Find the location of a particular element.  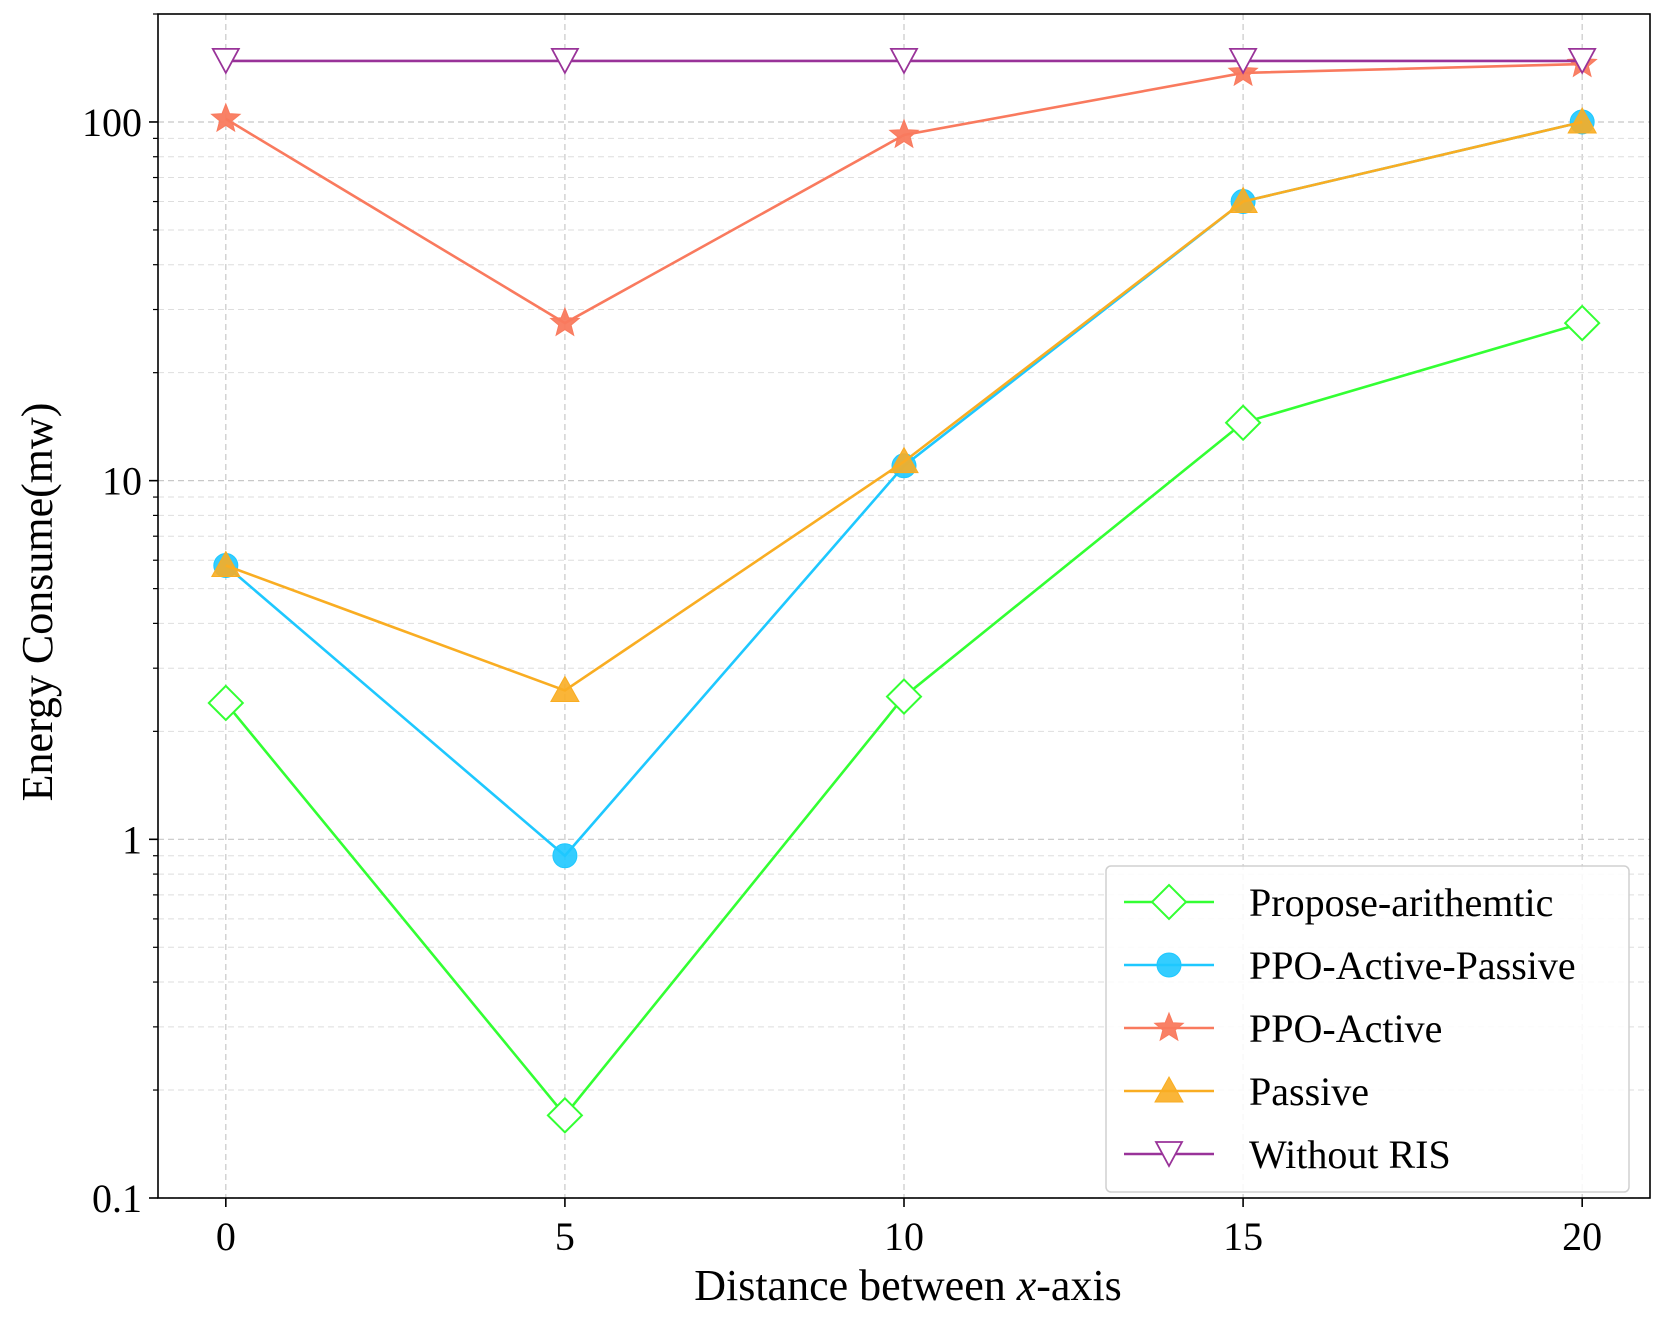

x-tick-label: 20 is located at coordinates (1582, 1236).